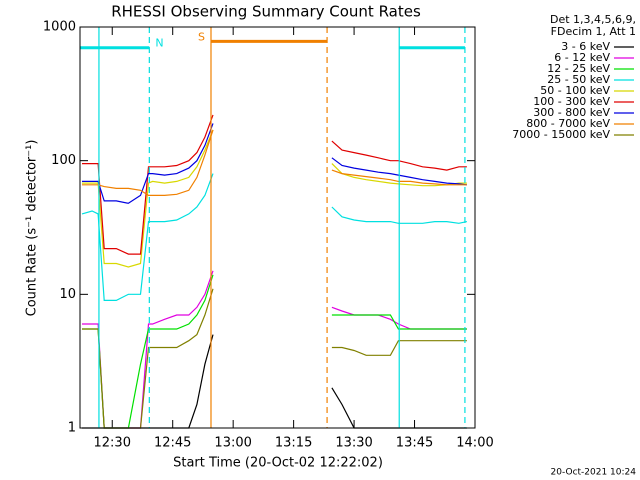  Describe the element at coordinates (353, 443) in the screenshot. I see `x-tick-label: 13:30` at that location.